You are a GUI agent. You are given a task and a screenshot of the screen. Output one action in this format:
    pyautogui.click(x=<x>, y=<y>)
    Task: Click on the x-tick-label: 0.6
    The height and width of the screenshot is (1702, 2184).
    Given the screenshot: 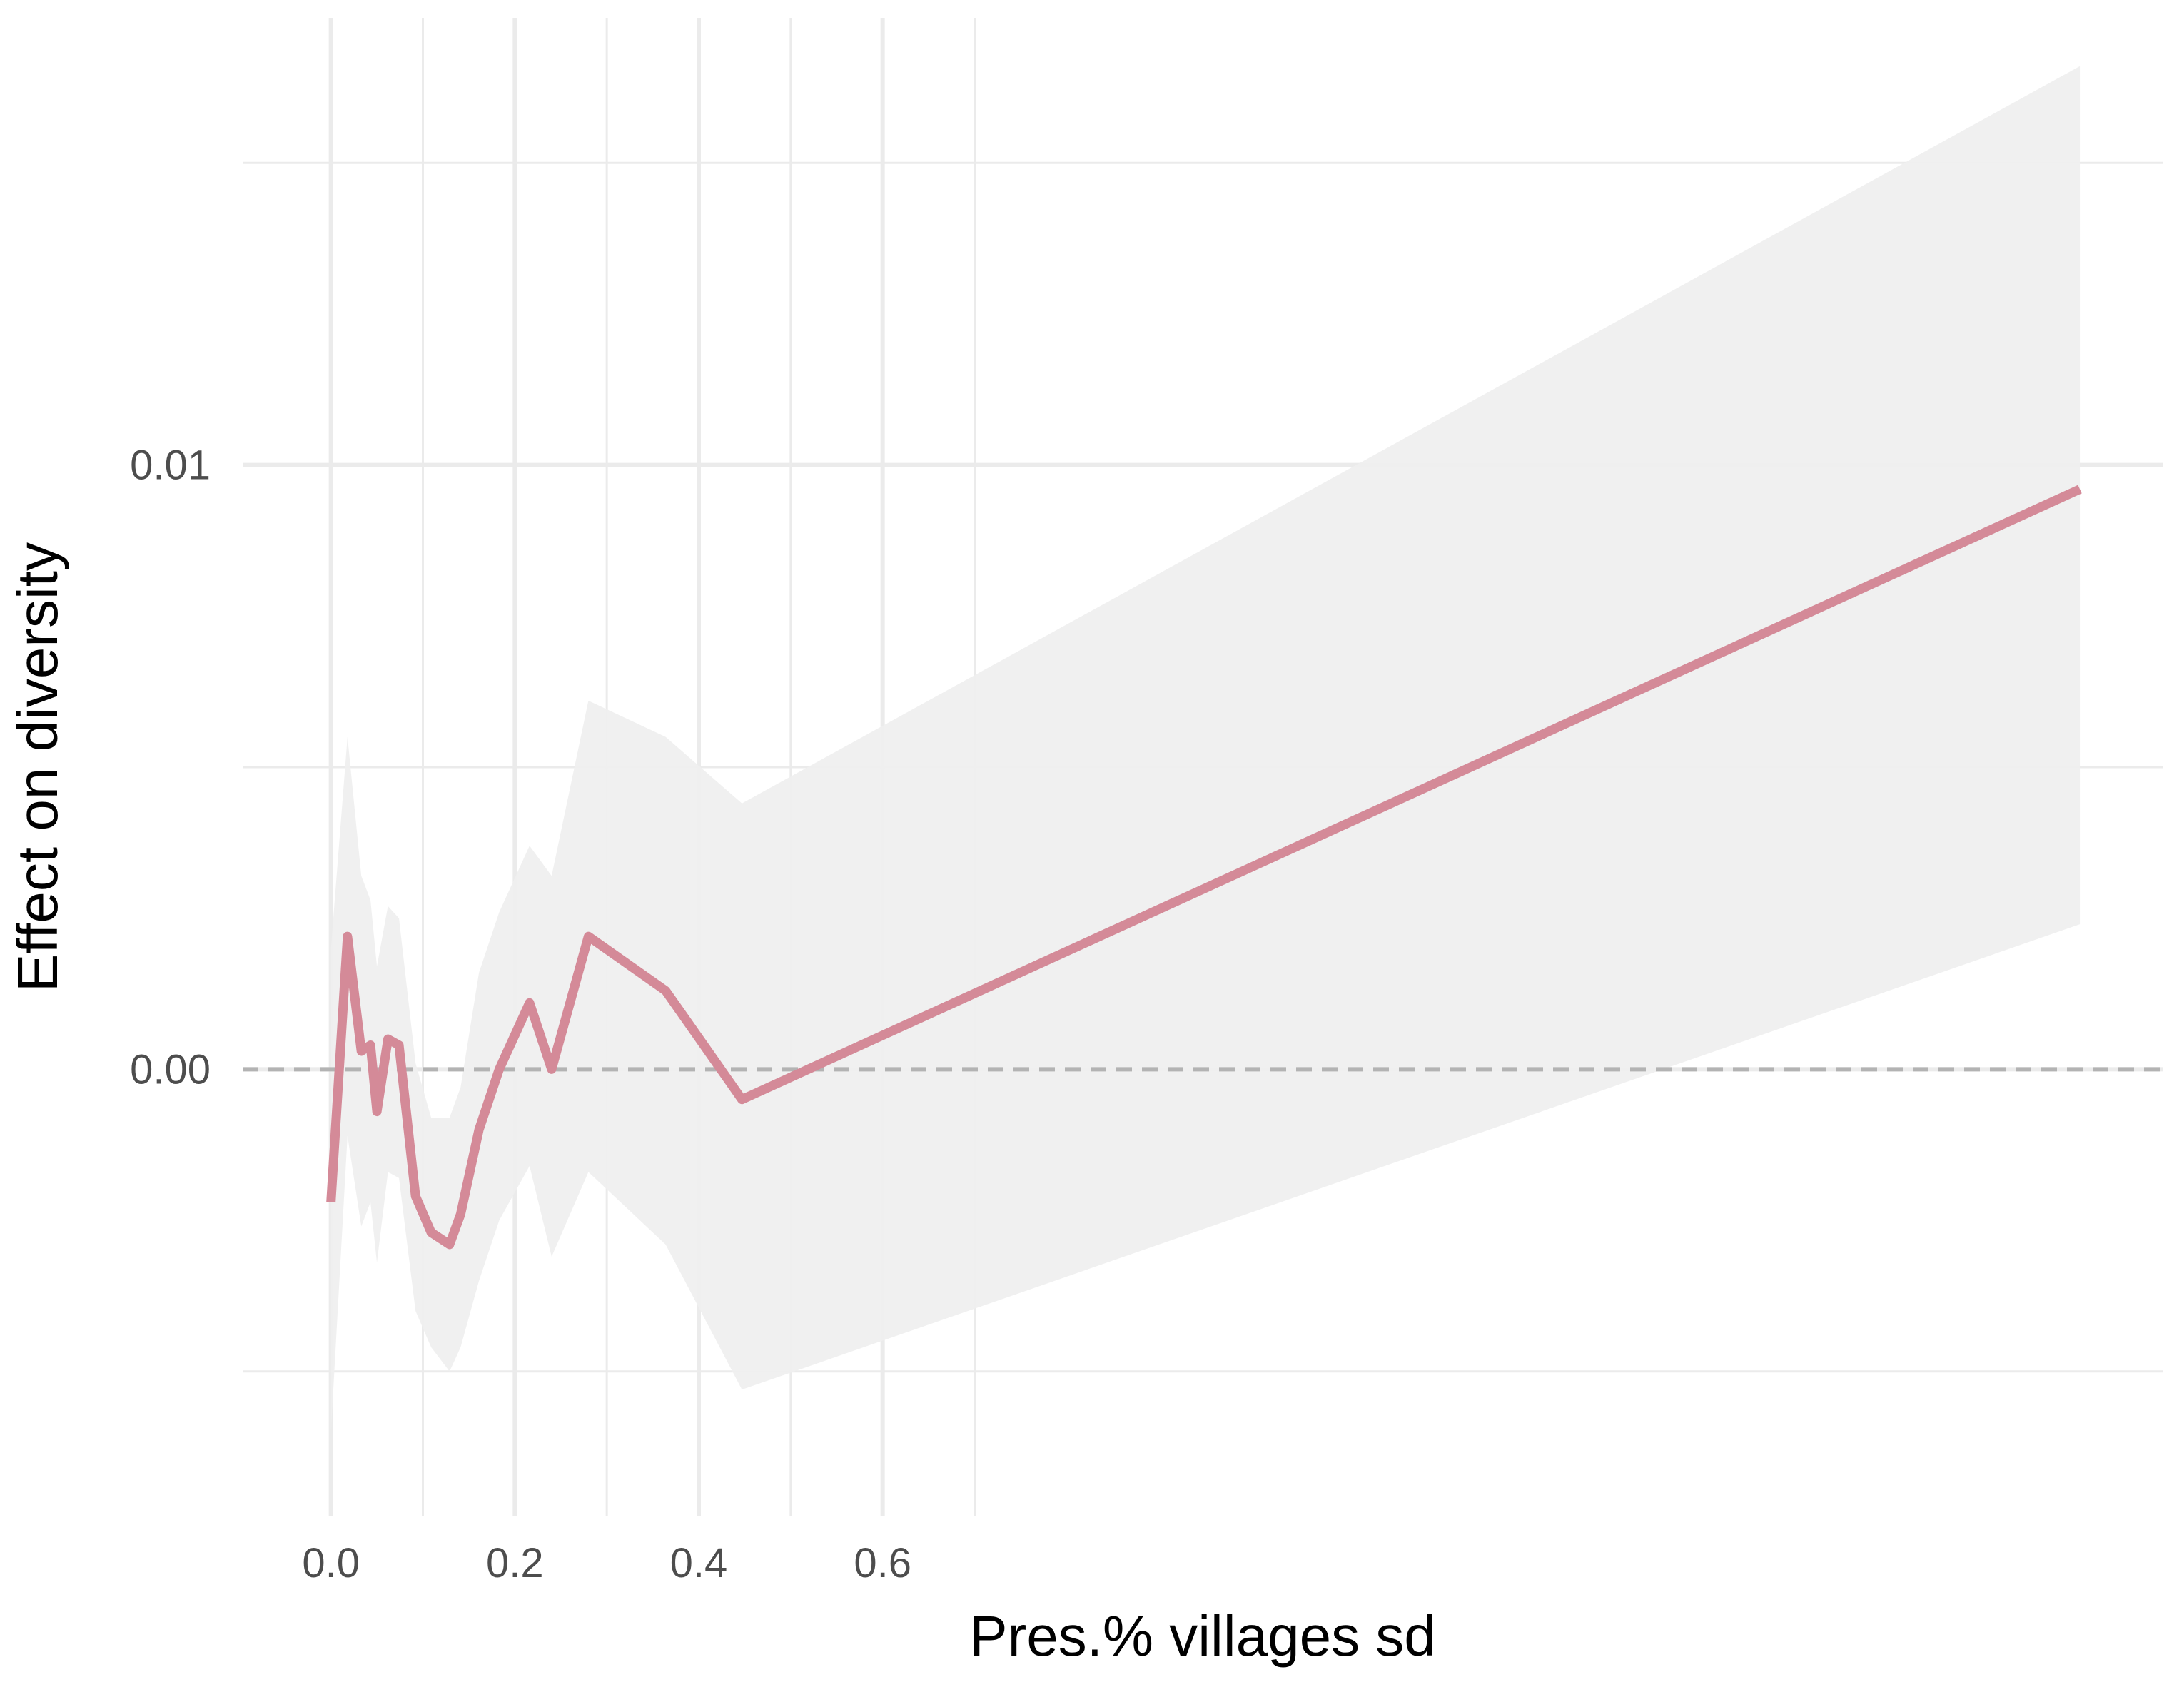 What is the action you would take?
    pyautogui.click(x=882, y=1563)
    